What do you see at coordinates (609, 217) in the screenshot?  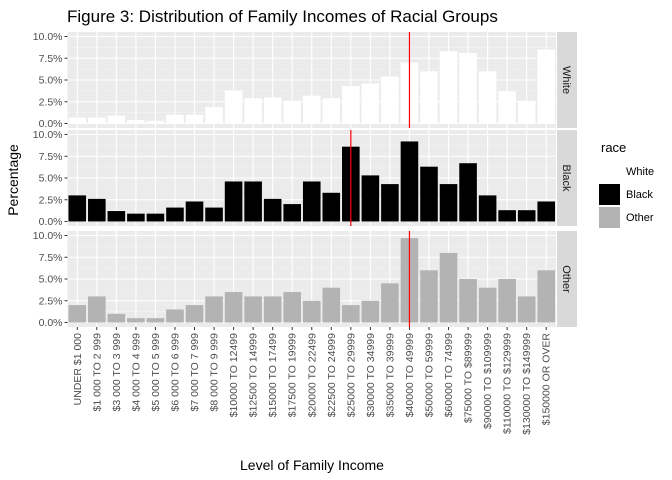 I see `legend-key-other` at bounding box center [609, 217].